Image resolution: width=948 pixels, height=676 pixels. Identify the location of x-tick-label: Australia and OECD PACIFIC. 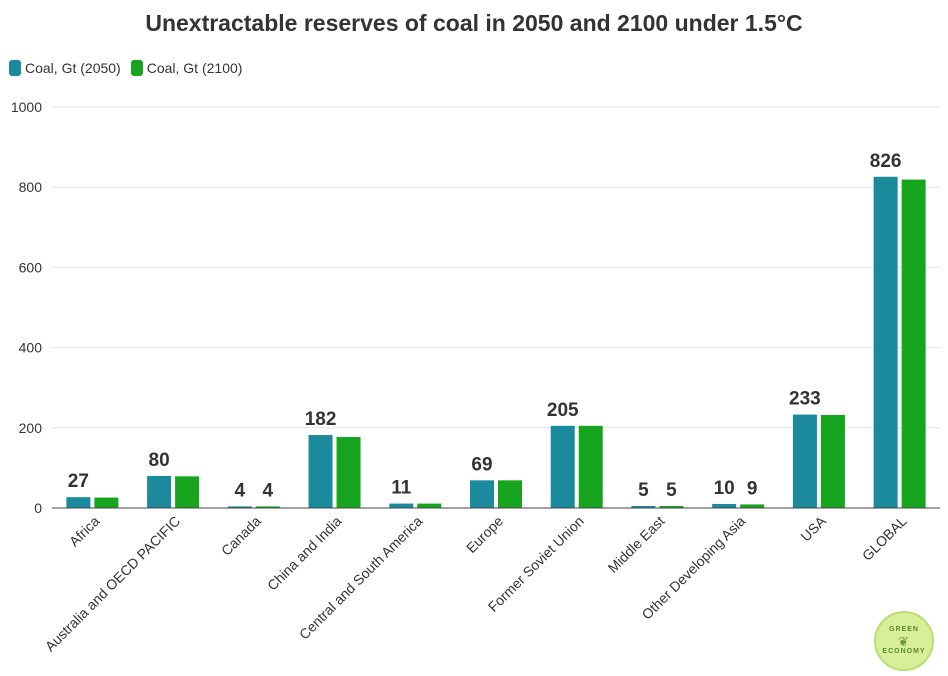
(113, 584).